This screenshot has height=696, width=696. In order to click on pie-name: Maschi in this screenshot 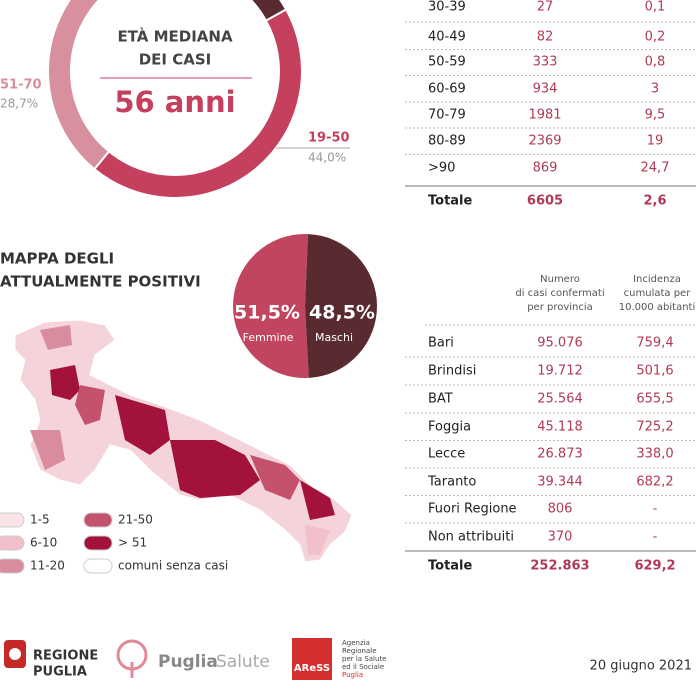, I will do `click(334, 337)`.